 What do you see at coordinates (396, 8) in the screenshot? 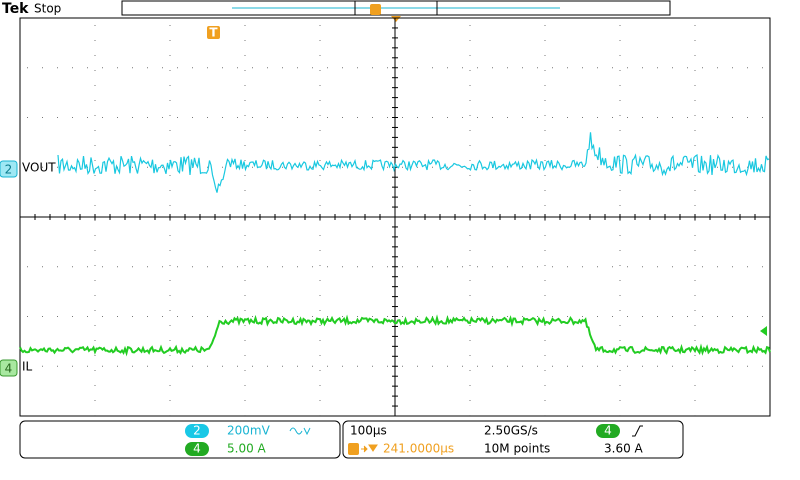
I see `record-window` at bounding box center [396, 8].